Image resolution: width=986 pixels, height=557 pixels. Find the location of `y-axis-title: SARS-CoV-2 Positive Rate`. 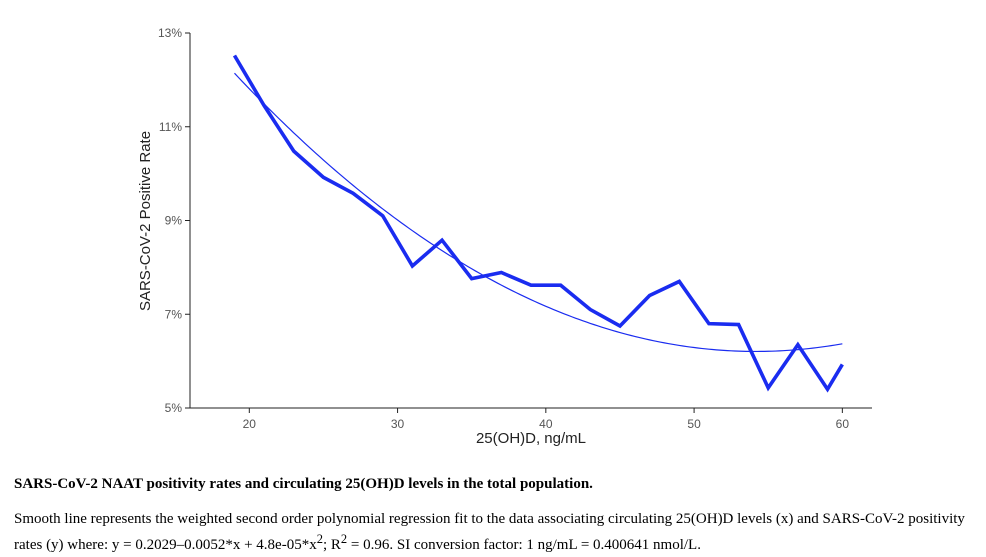

y-axis-title: SARS-CoV-2 Positive Rate is located at coordinates (145, 221).